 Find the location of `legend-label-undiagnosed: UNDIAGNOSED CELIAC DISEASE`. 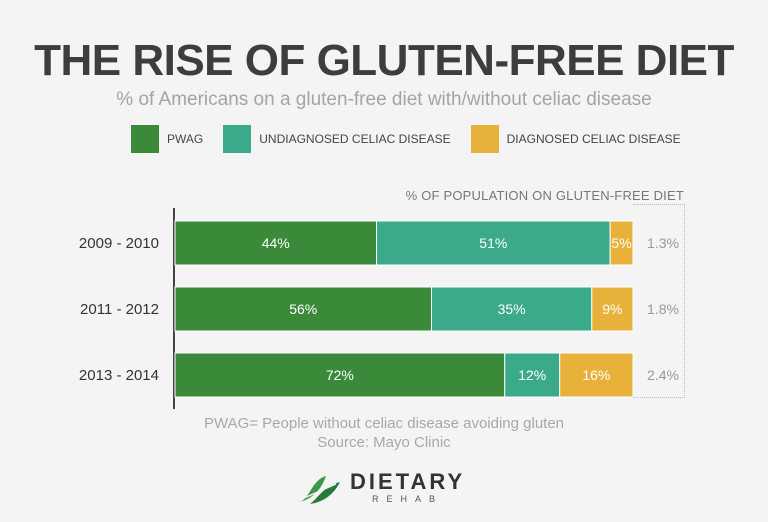

legend-label-undiagnosed: UNDIAGNOSED CELIAC DISEASE is located at coordinates (355, 139).